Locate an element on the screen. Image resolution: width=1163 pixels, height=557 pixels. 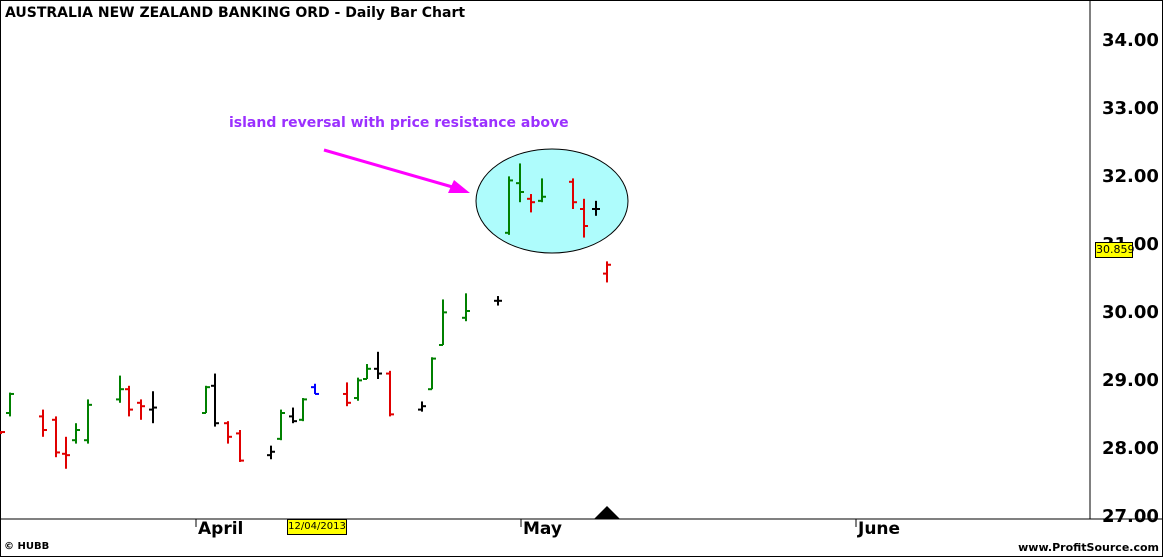
footer-copyright: © HUBB is located at coordinates (27, 546).